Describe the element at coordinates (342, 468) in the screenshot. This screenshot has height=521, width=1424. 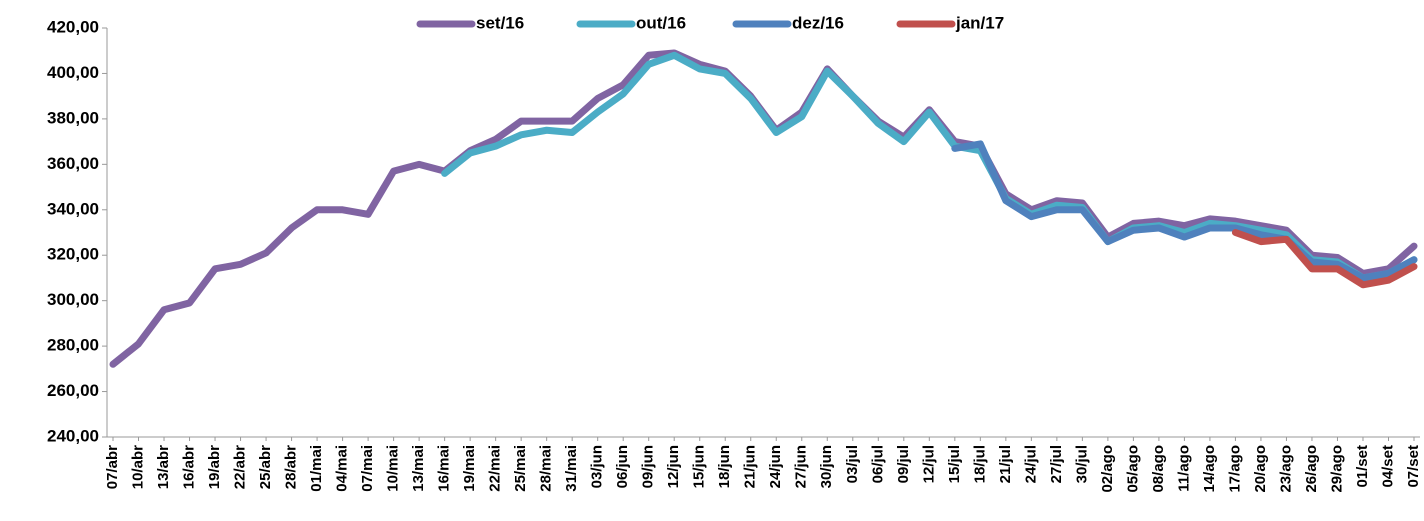
I see `x-tick-label: 04/mai` at that location.